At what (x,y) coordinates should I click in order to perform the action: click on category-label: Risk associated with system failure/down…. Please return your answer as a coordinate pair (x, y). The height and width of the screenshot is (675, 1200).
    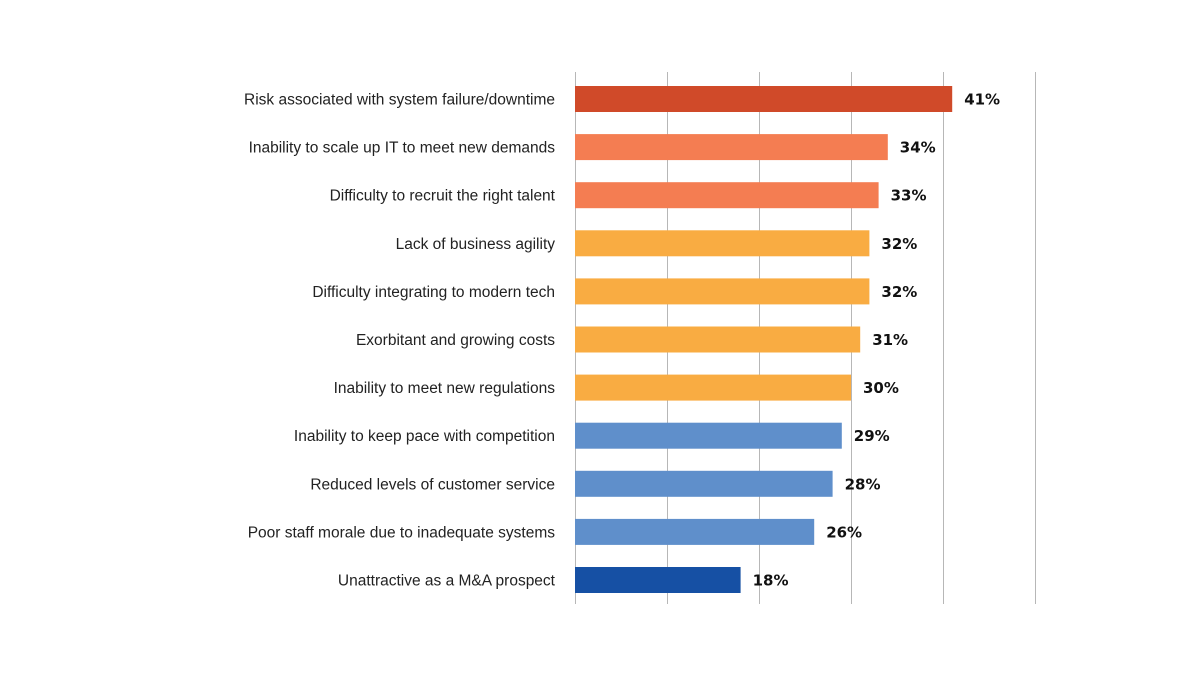
    Looking at the image, I should click on (399, 100).